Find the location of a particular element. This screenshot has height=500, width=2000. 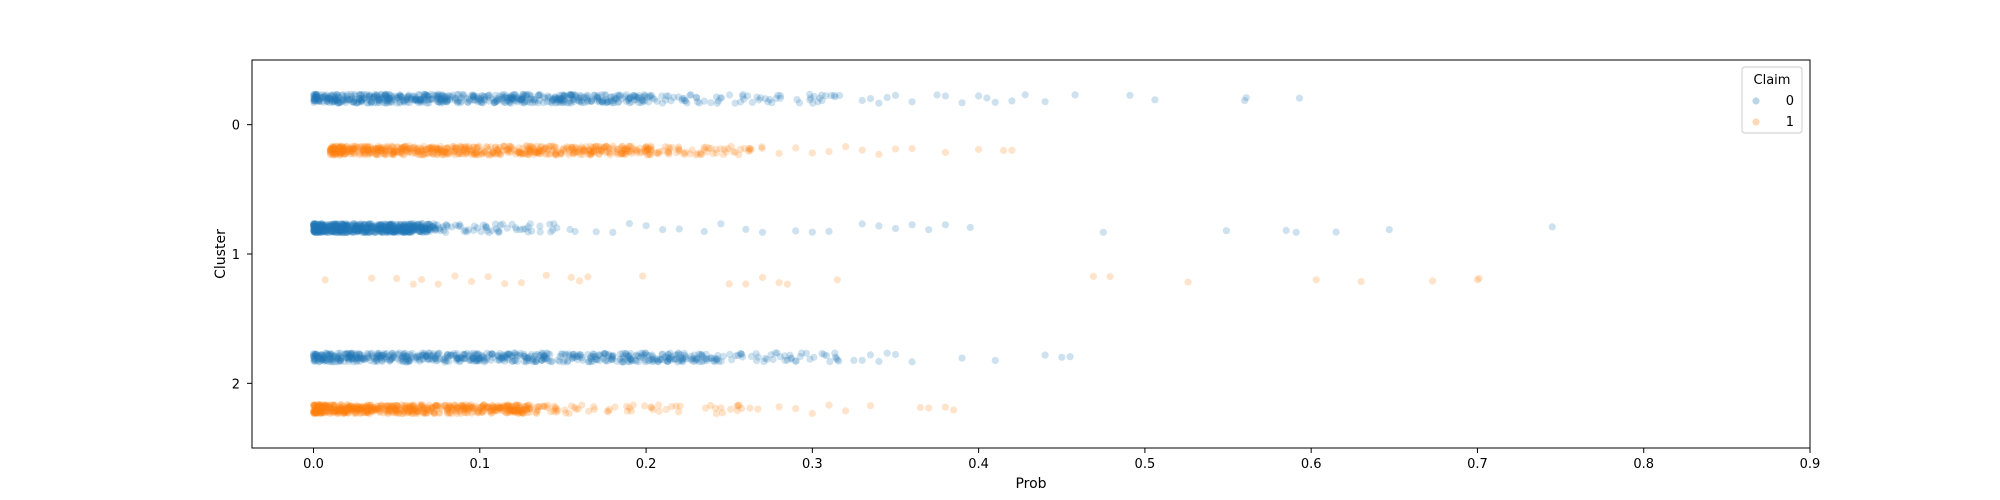

x-tick-label: 0.5 is located at coordinates (1145, 464).